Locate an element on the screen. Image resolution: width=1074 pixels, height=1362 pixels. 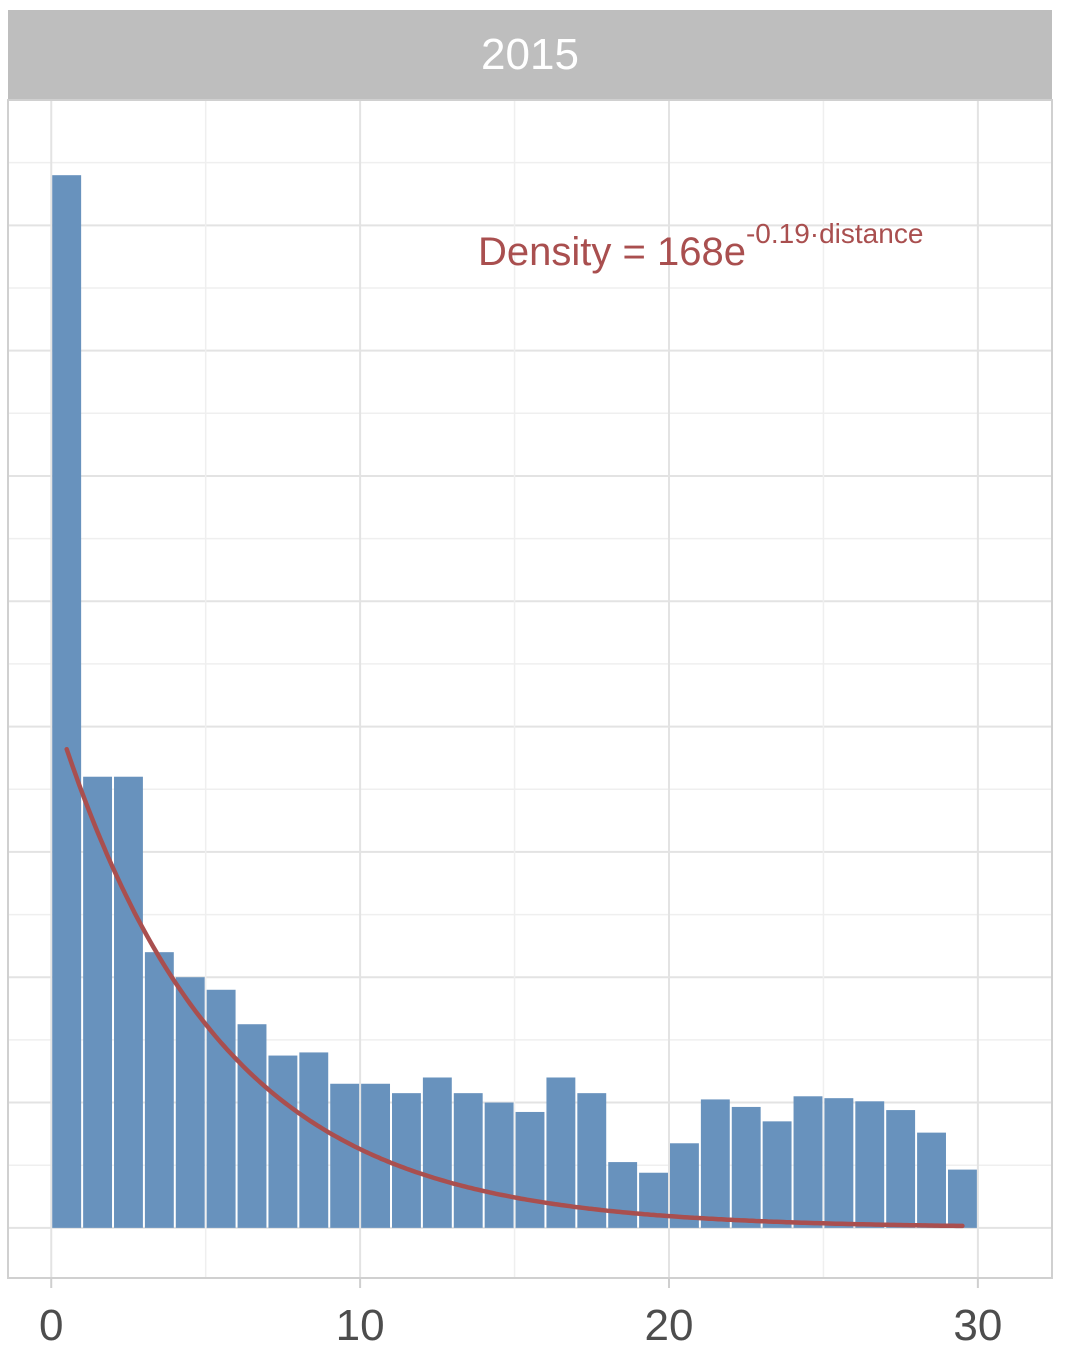
equation-prefix: Density = 168e is located at coordinates (612, 252).